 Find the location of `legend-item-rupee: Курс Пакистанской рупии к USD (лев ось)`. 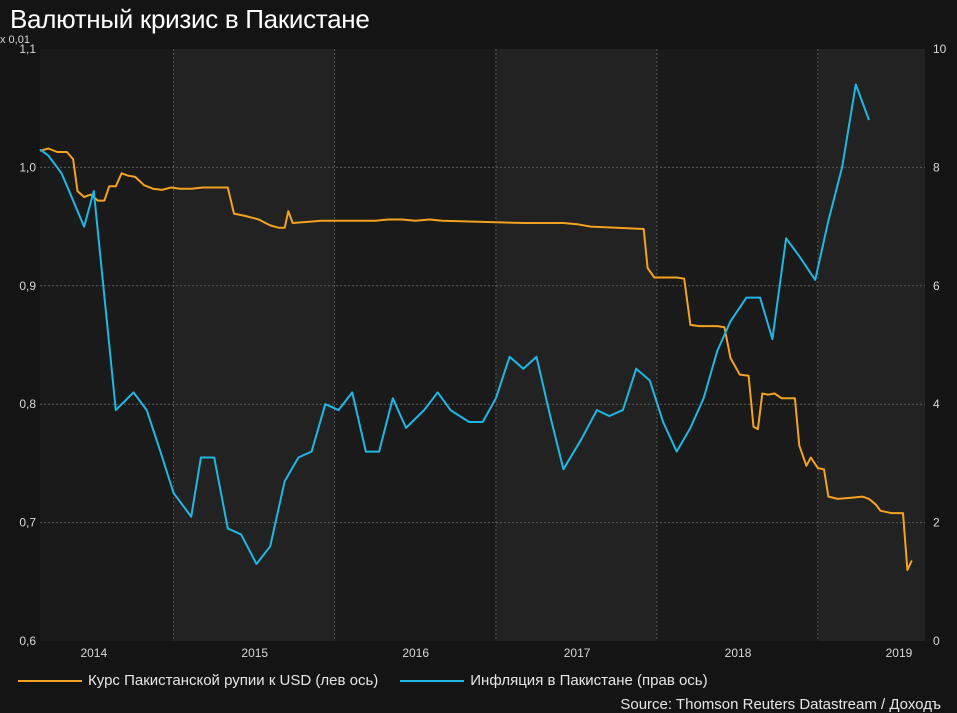

legend-item-rupee: Курс Пакистанской рупии к USD (лев ось) is located at coordinates (198, 680).